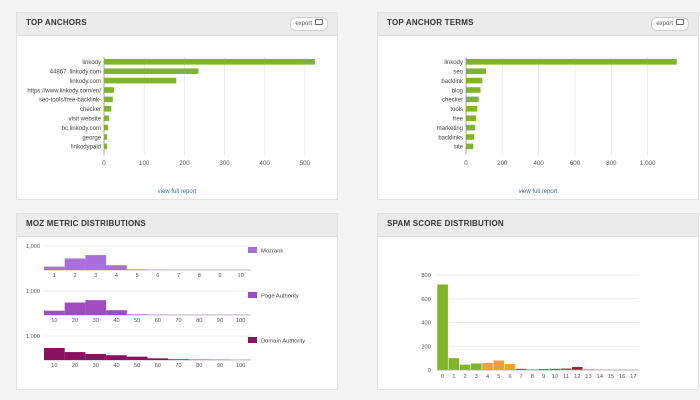 This screenshot has width=700, height=400. Describe the element at coordinates (85, 82) in the screenshot. I see `y-tick-label: linkody.com` at that location.